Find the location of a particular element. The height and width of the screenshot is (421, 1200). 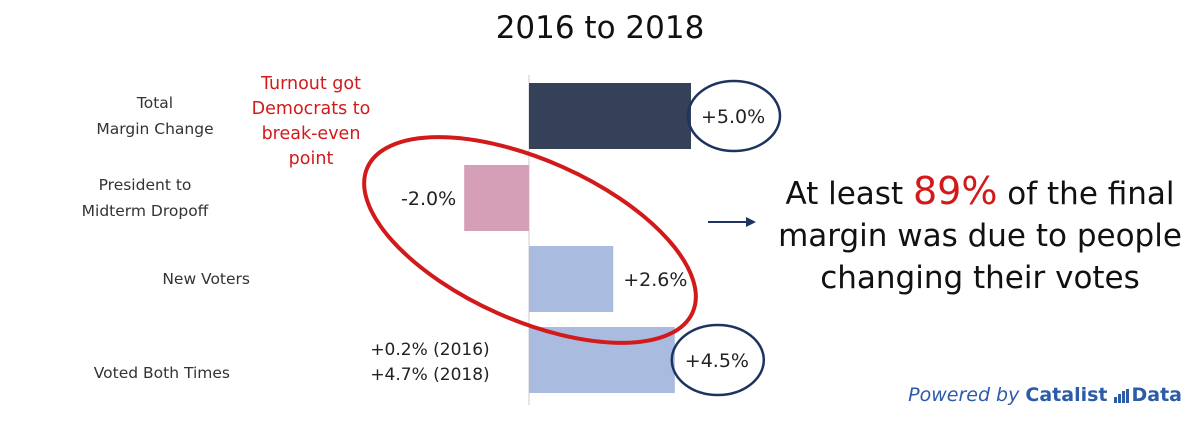

bar-value-label-3: +4.5% is located at coordinates (717, 361).